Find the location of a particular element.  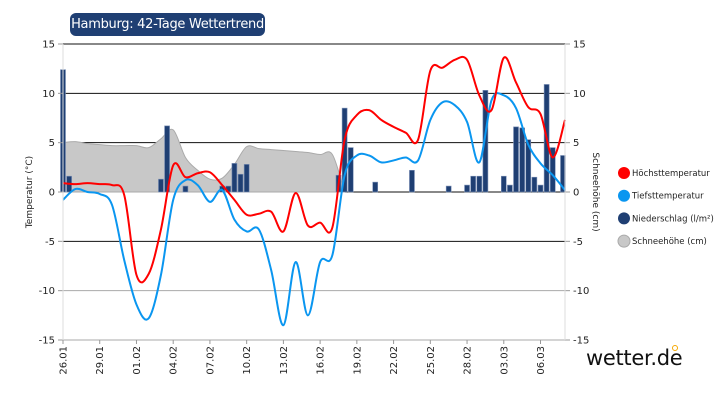

left-tick-label: -15 is located at coordinates (47, 341).